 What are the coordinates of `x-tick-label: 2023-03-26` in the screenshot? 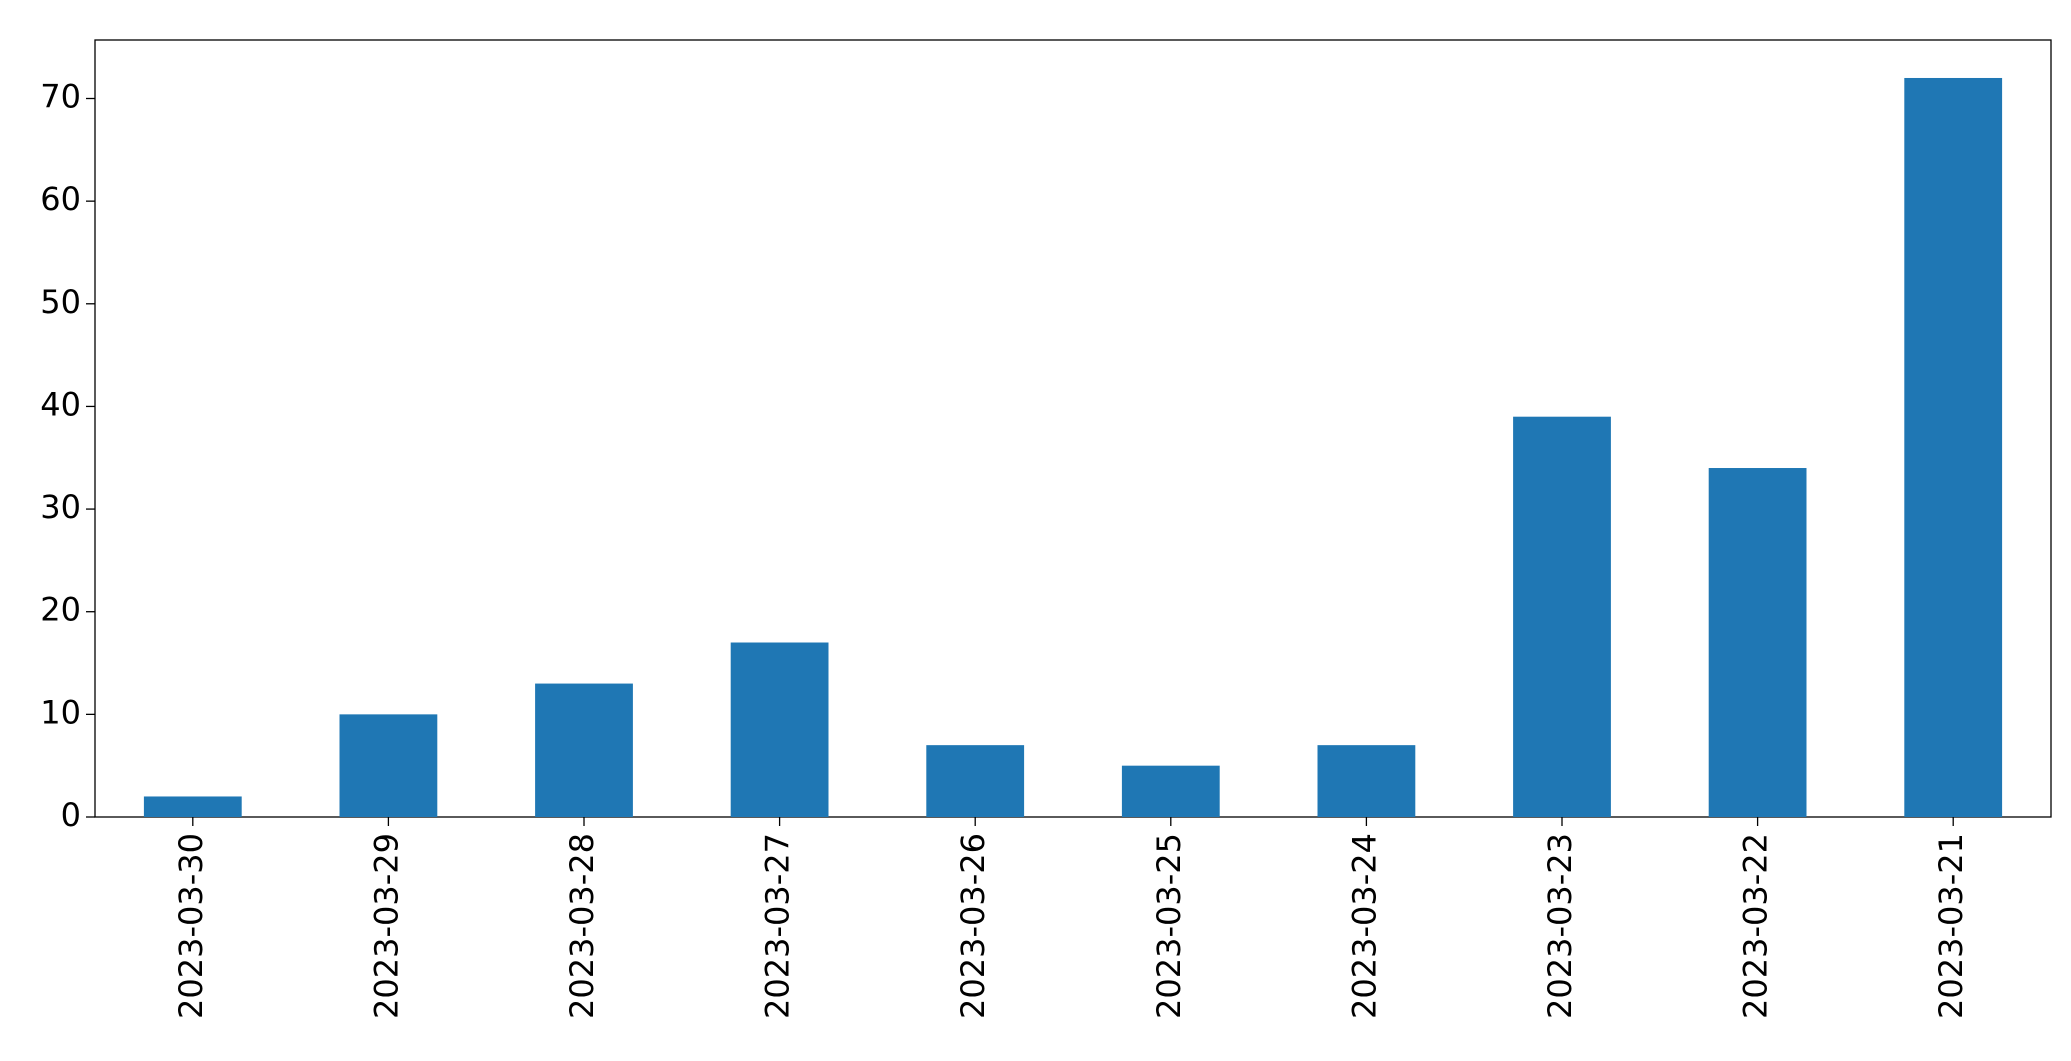 It's located at (973, 926).